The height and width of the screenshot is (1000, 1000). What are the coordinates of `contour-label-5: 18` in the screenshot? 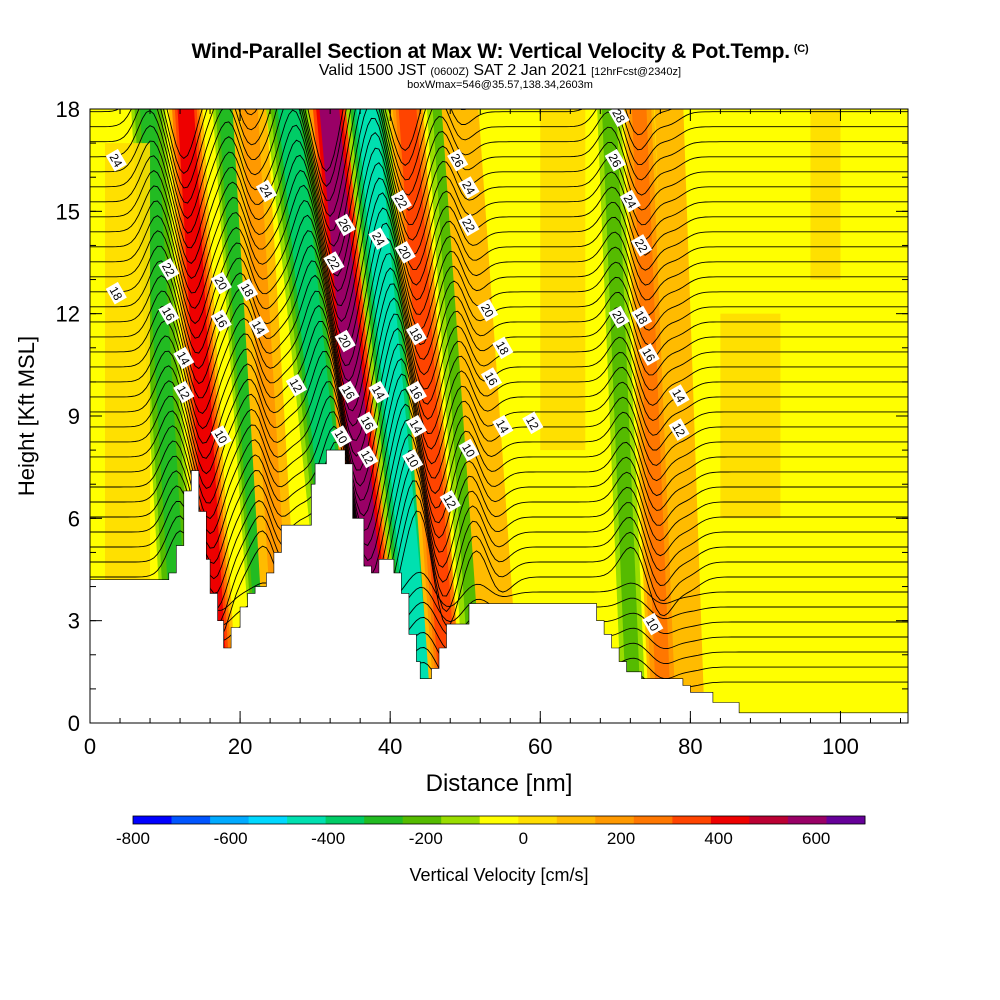 It's located at (248, 290).